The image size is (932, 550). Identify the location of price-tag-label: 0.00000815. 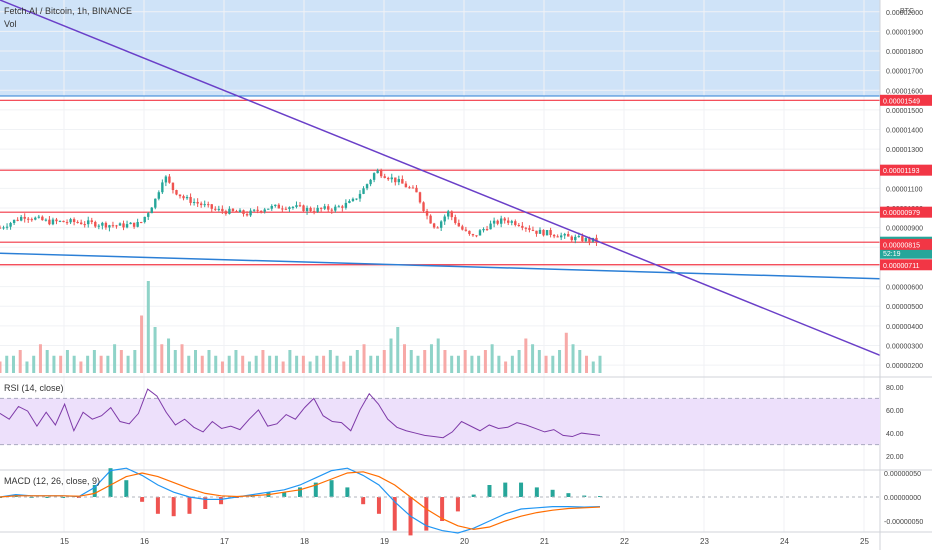
(901, 245).